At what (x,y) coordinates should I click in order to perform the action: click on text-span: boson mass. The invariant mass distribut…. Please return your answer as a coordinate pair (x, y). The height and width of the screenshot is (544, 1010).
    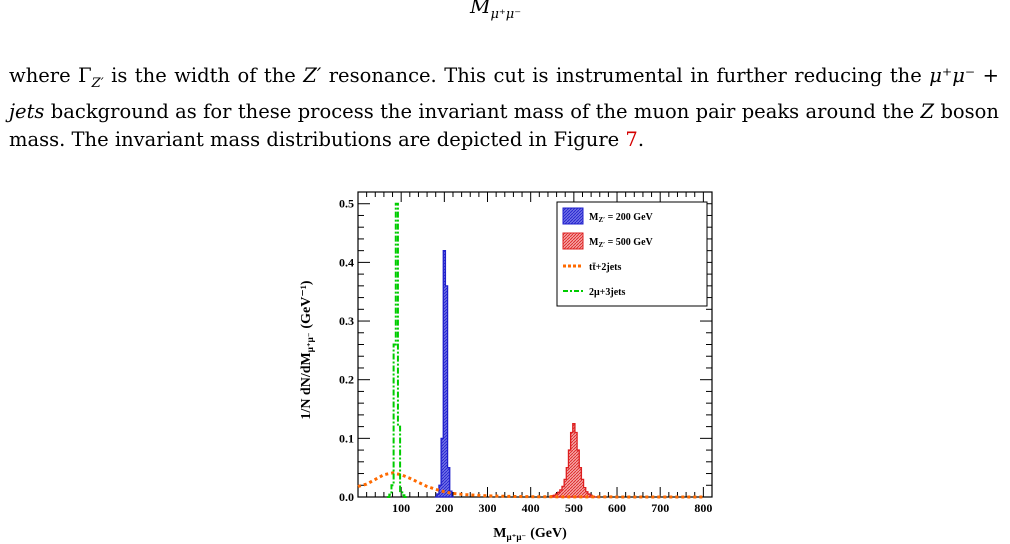
    Looking at the image, I should click on (504, 125).